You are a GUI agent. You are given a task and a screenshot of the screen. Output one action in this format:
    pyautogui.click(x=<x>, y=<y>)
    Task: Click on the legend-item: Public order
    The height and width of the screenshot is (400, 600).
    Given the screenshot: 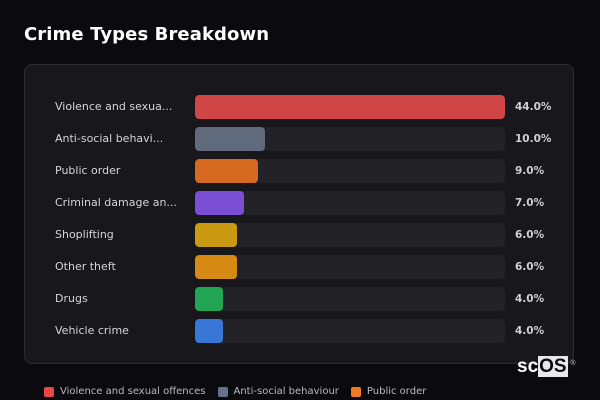 What is the action you would take?
    pyautogui.click(x=388, y=391)
    